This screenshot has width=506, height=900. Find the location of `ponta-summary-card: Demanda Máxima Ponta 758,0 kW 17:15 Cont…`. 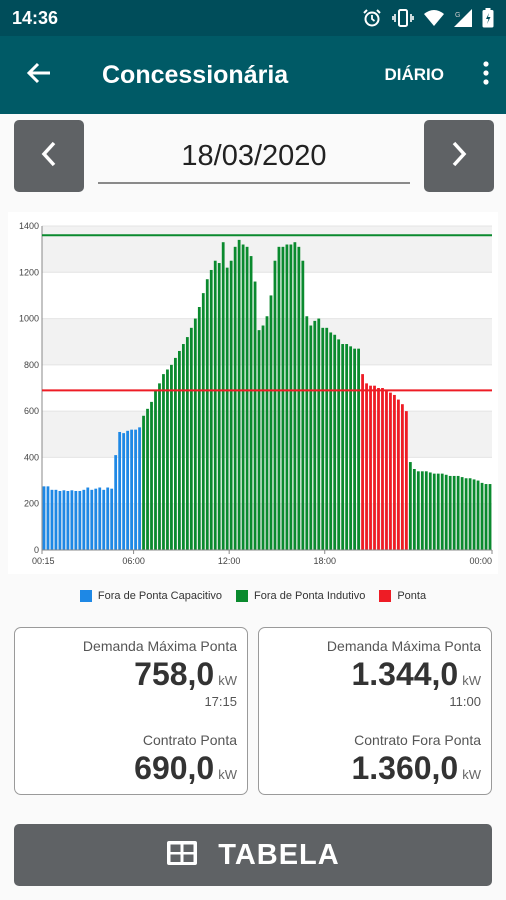

ponta-summary-card: Demanda Máxima Ponta 758,0 kW 17:15 Cont… is located at coordinates (131, 711).